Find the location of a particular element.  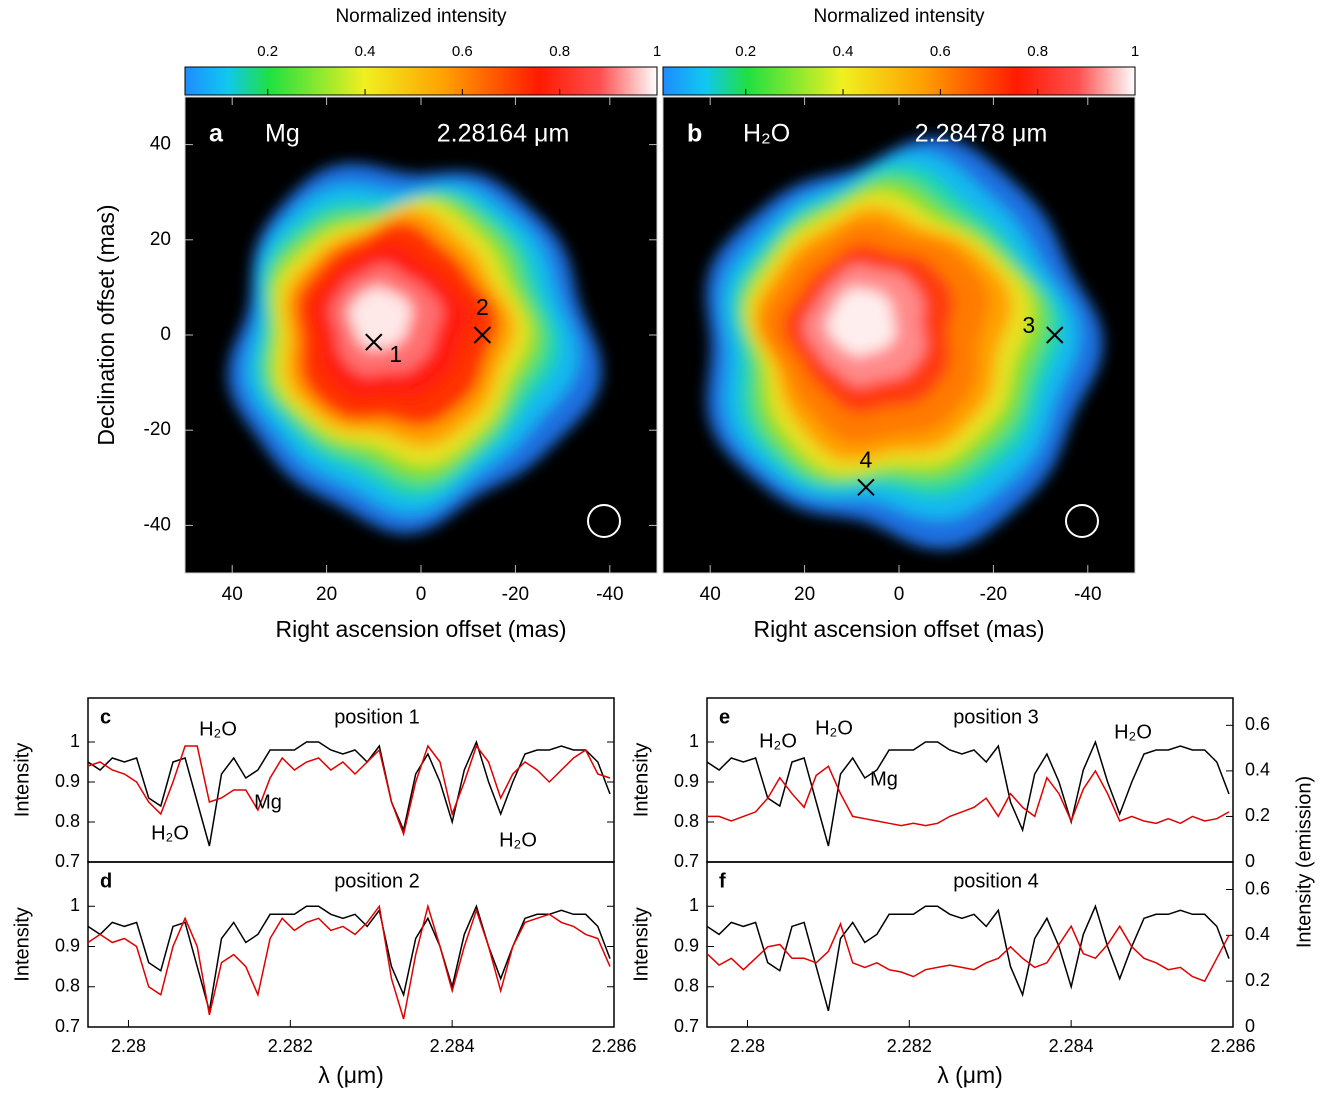

panel-title: position 4 is located at coordinates (996, 881).